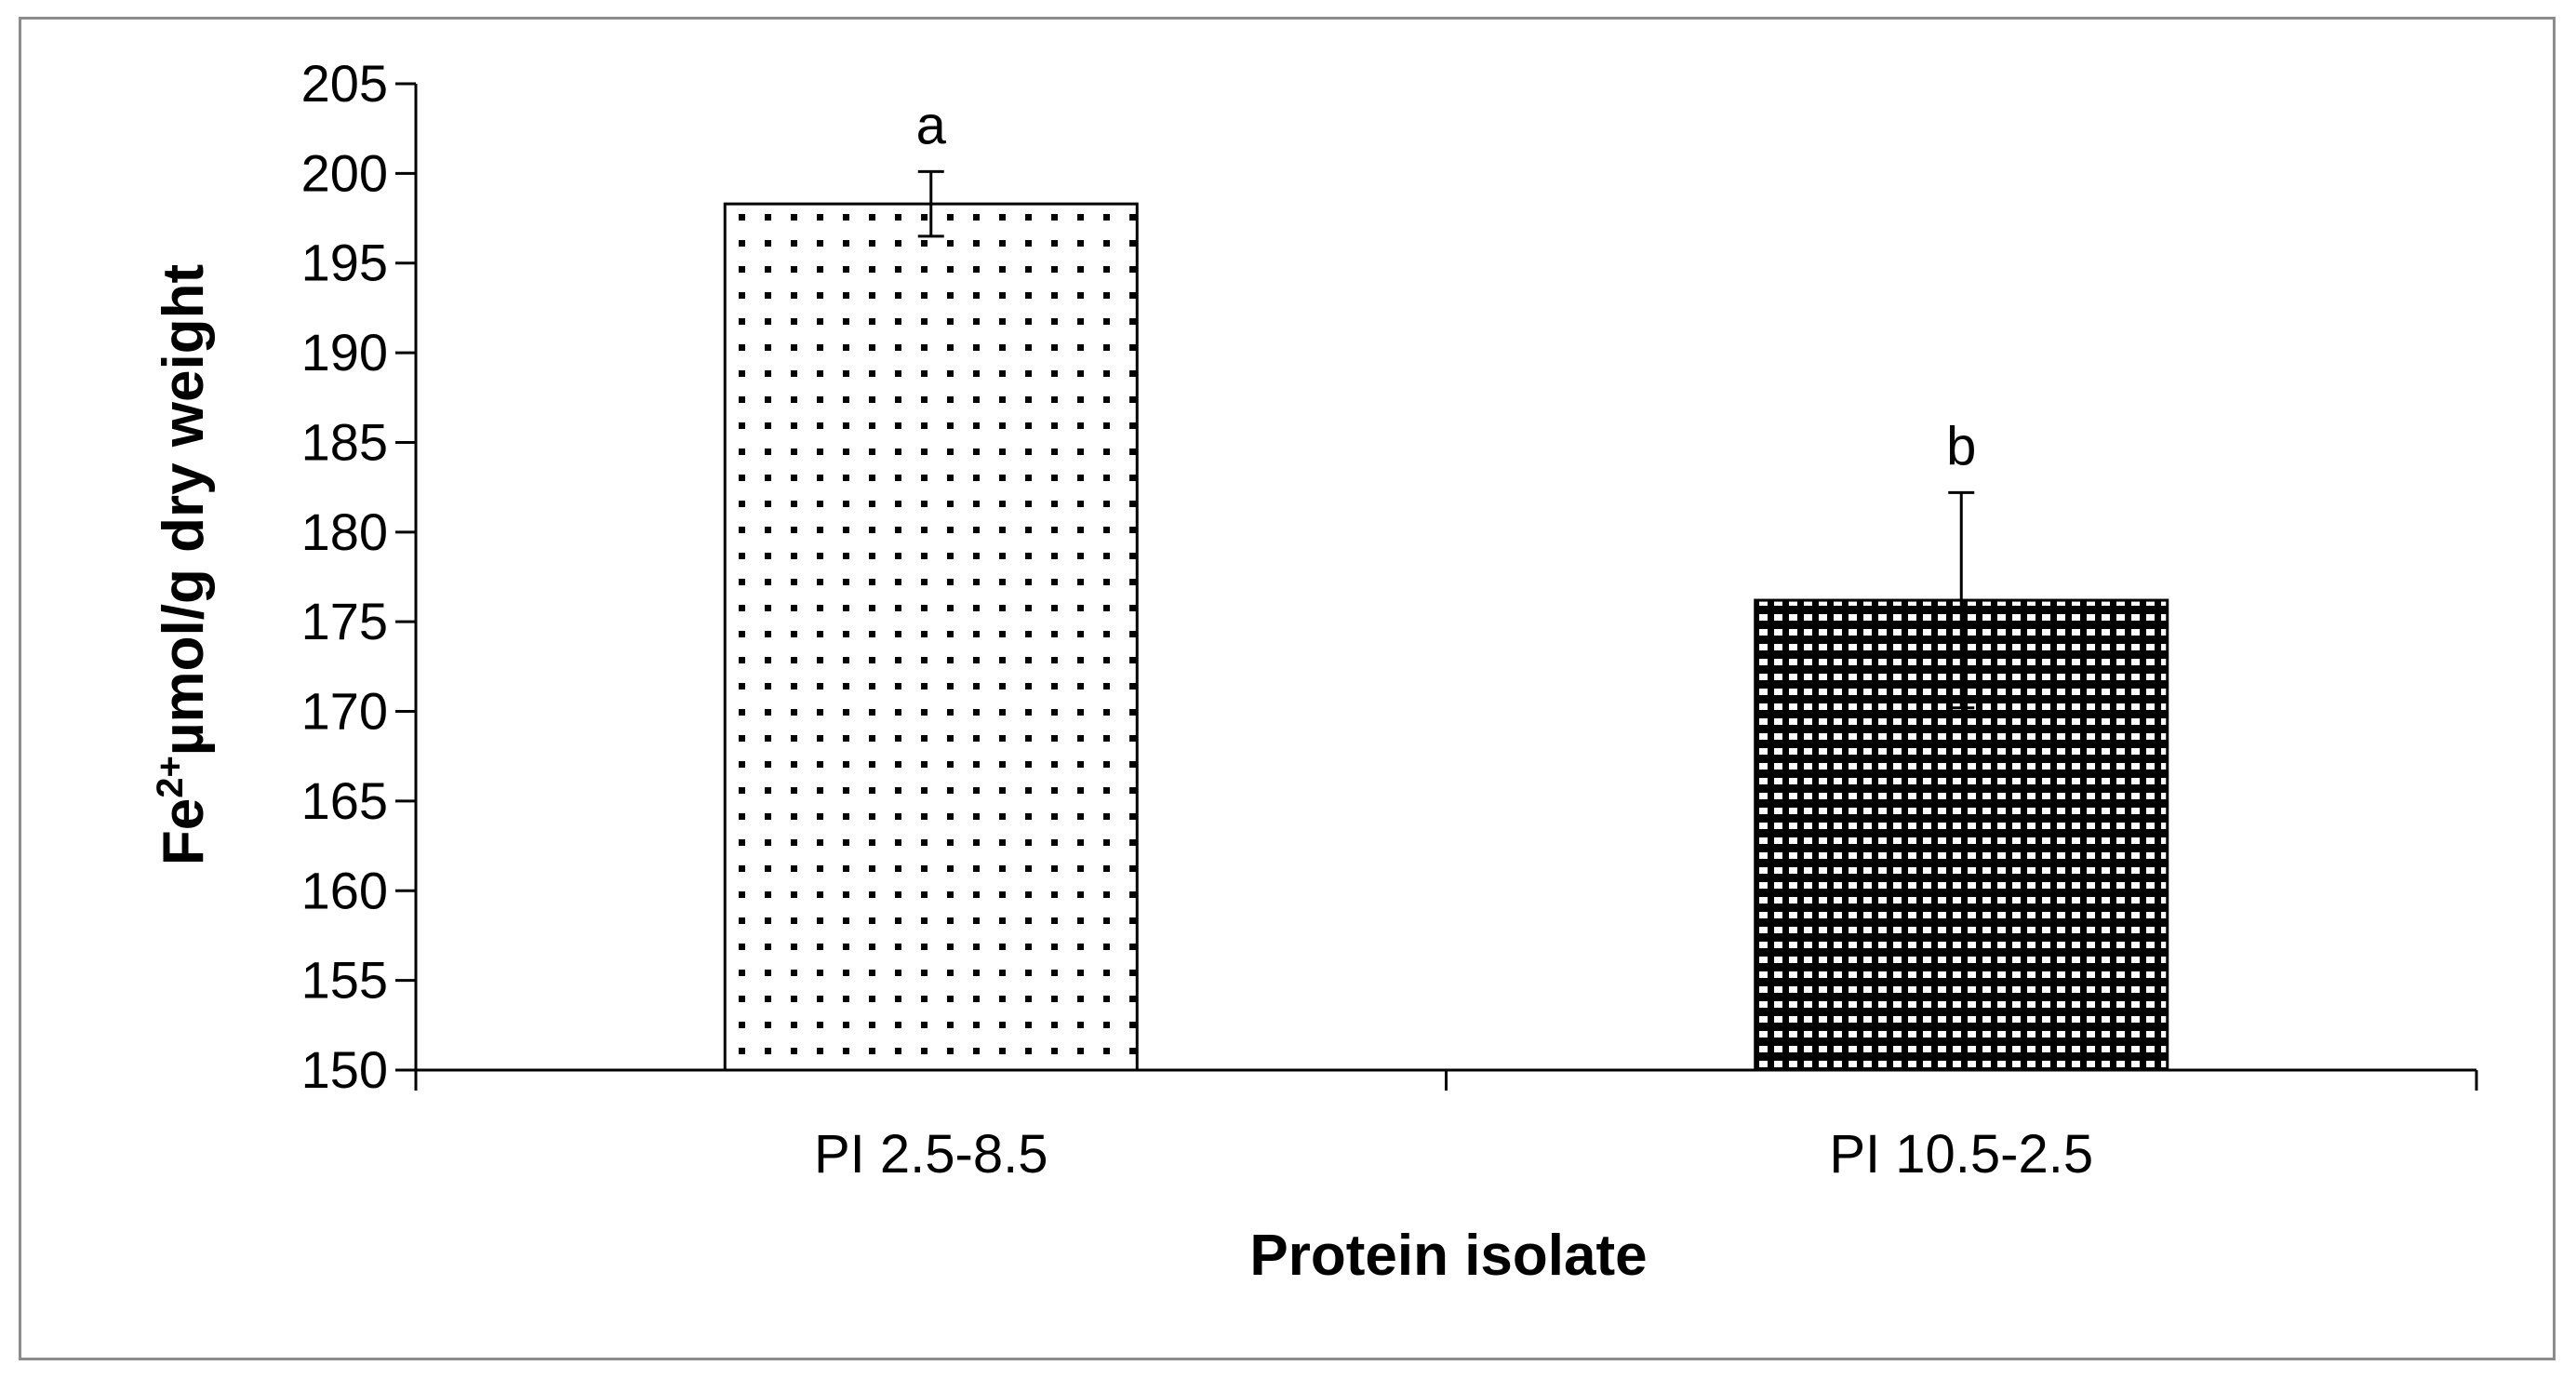 The width and height of the screenshot is (2576, 1379). Describe the element at coordinates (1446, 1079) in the screenshot. I see `x-axis` at that location.